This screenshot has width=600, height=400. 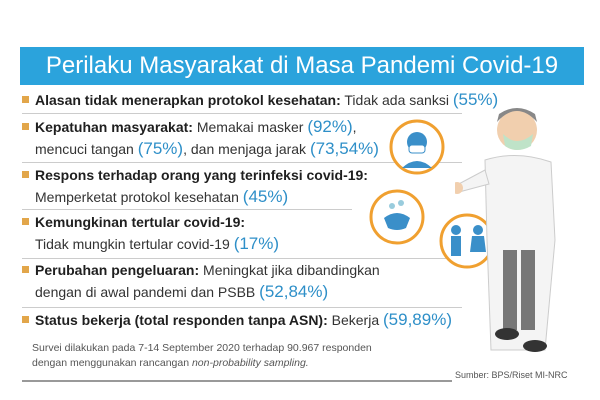 What do you see at coordinates (246, 149) in the screenshot?
I see `item-text: , dan menjaga jarak` at bounding box center [246, 149].